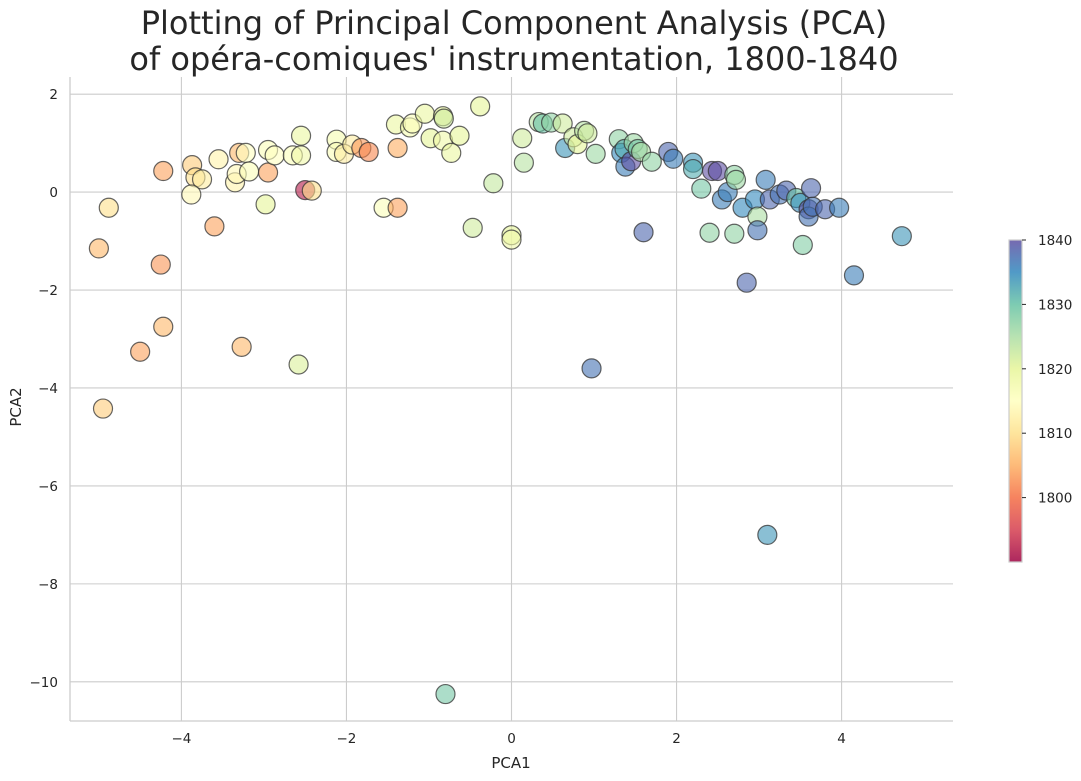 The width and height of the screenshot is (1081, 781). I want to click on y-axis-ticks: 2 0 −2 −4 −6 −8 −10, so click(44, 389).